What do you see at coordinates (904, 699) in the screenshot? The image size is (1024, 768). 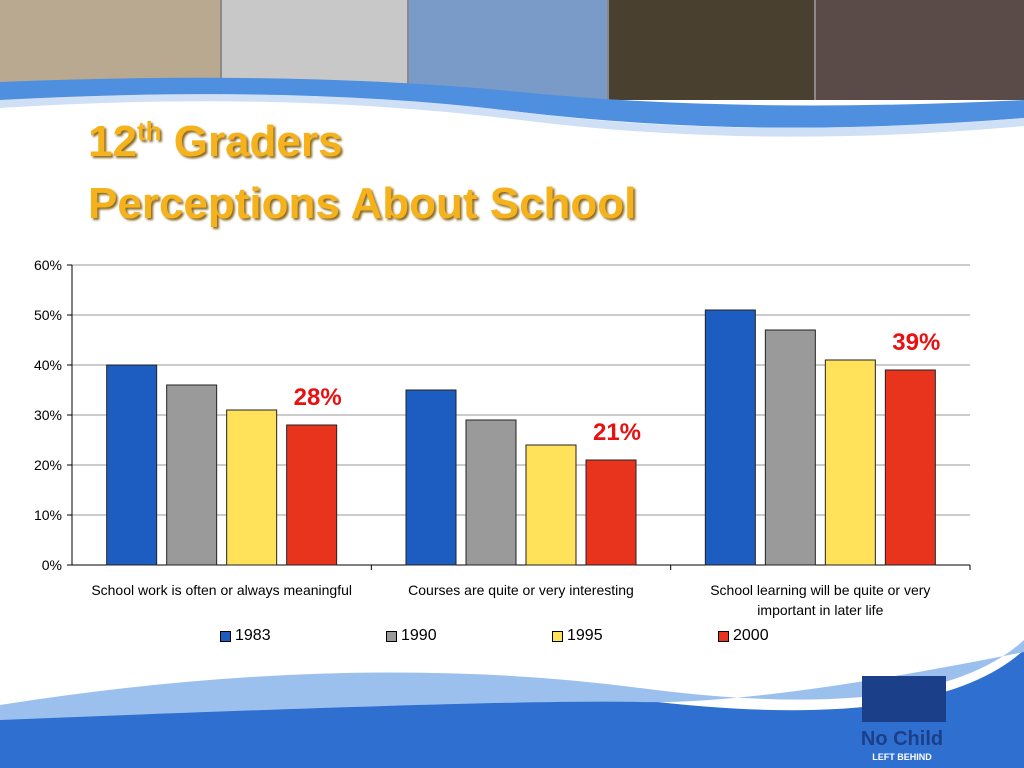 I see `logo-mark` at bounding box center [904, 699].